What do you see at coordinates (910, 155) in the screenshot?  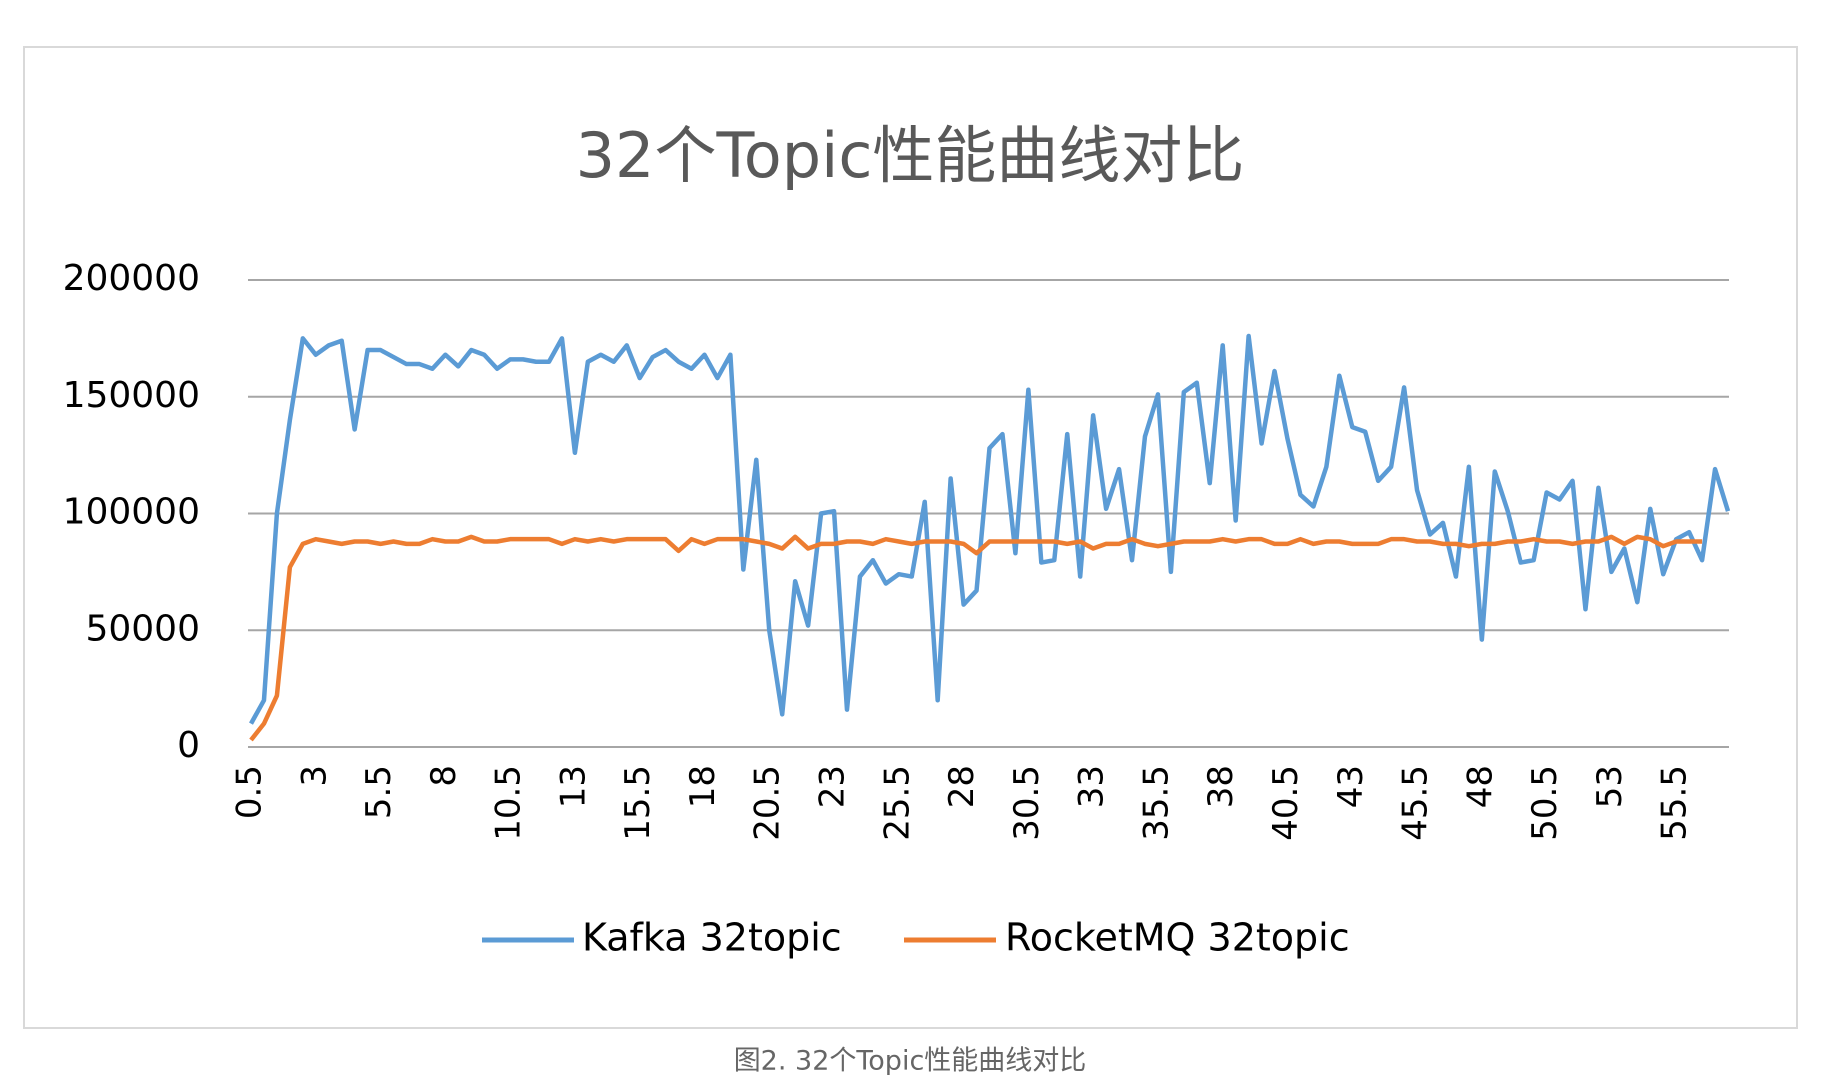 I see `chart-title: 32个Topic性能曲线对比` at bounding box center [910, 155].